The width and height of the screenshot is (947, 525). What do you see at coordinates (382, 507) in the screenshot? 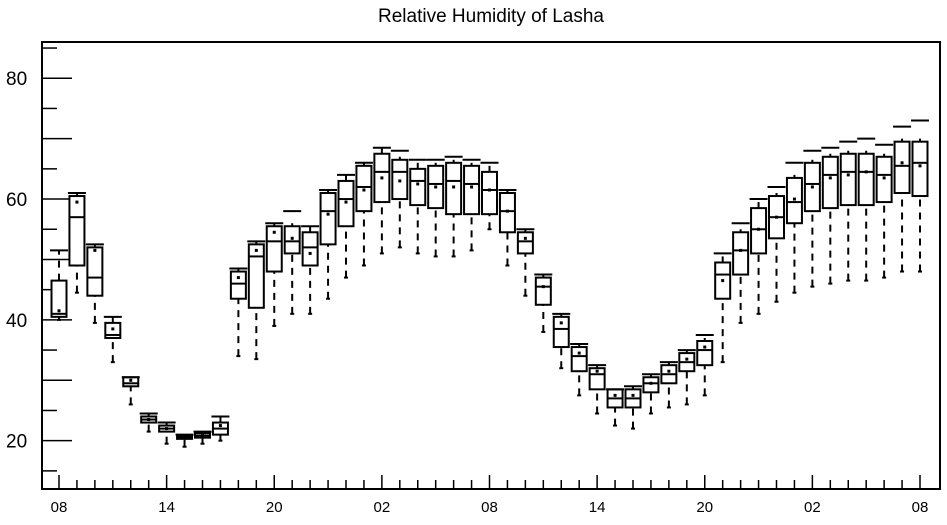
I see `x-tick-label: 02` at bounding box center [382, 507].